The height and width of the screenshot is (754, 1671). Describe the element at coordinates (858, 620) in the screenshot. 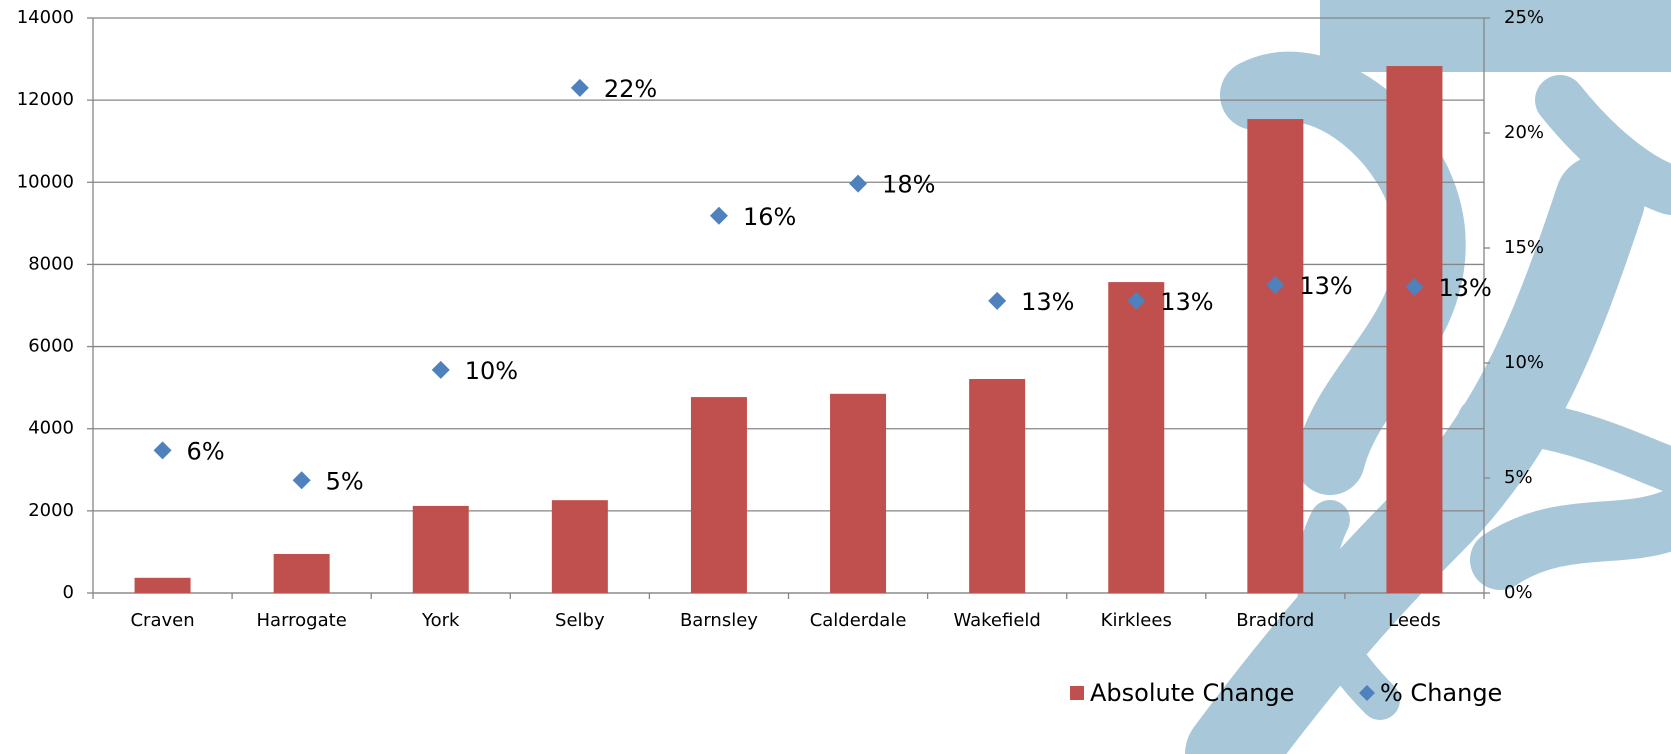

I see `x-tick-label: Calderdale` at that location.